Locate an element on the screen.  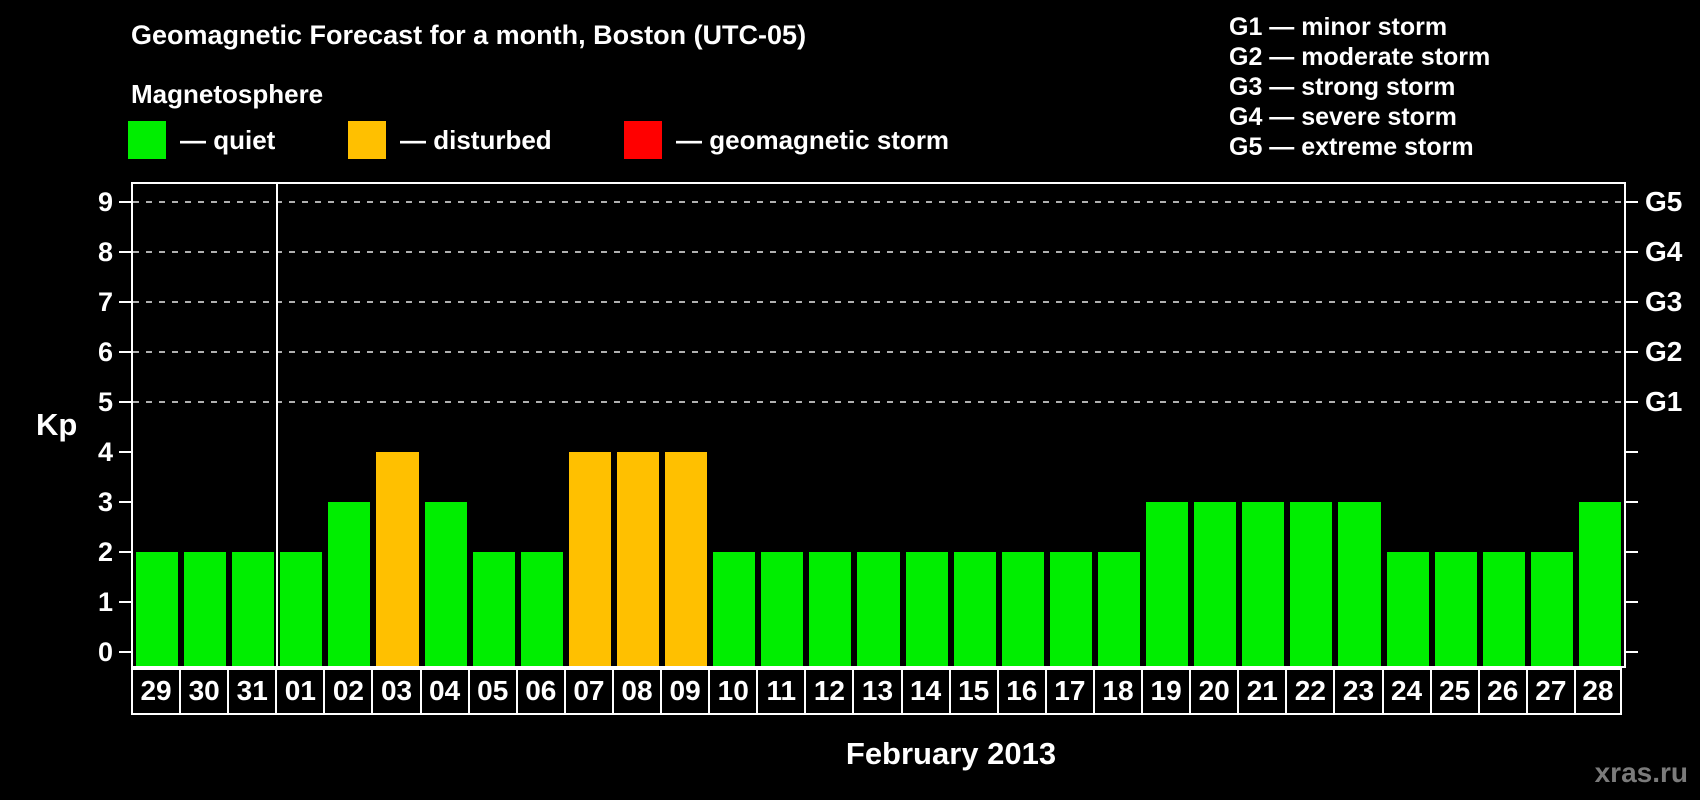
legend-item-disturbed: — disturbed is located at coordinates (498, 140).